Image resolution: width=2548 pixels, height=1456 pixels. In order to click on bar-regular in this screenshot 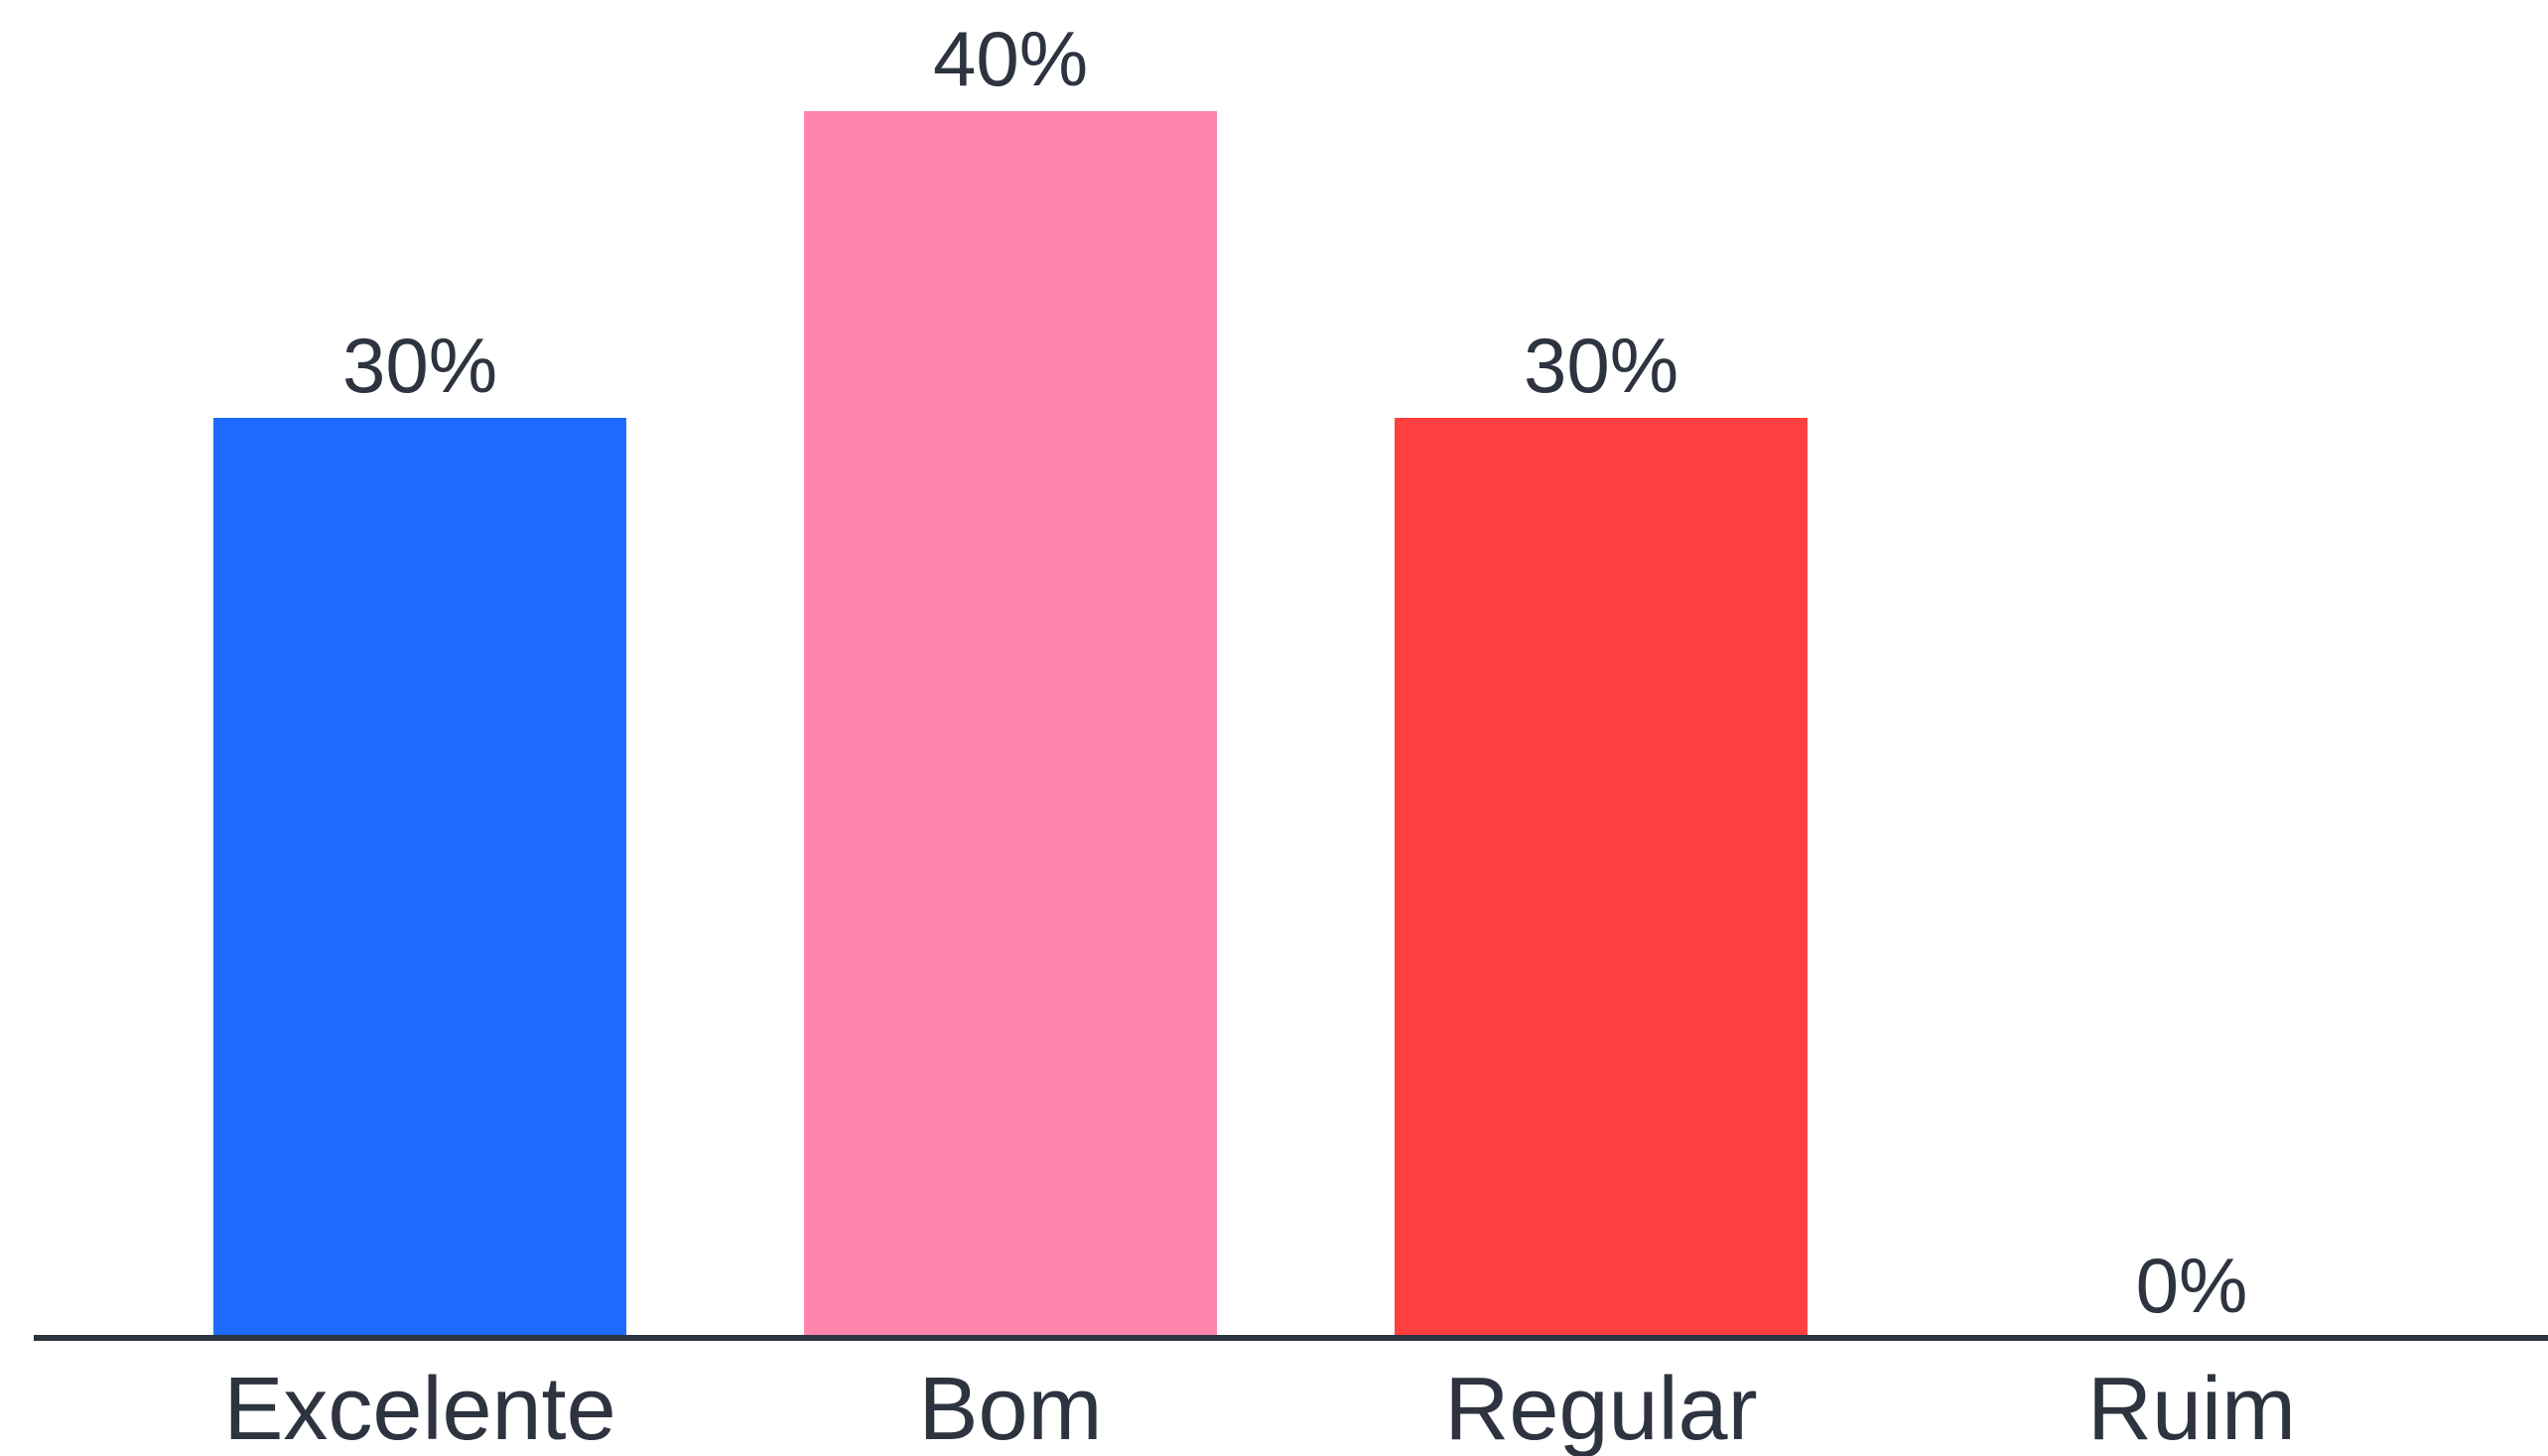, I will do `click(1601, 878)`.